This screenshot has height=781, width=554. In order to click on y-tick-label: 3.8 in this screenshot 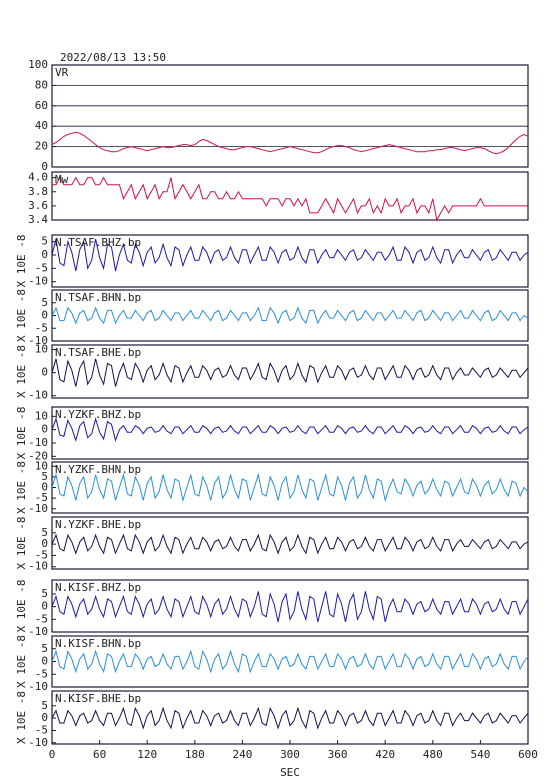, I will do `click(38, 191)`.